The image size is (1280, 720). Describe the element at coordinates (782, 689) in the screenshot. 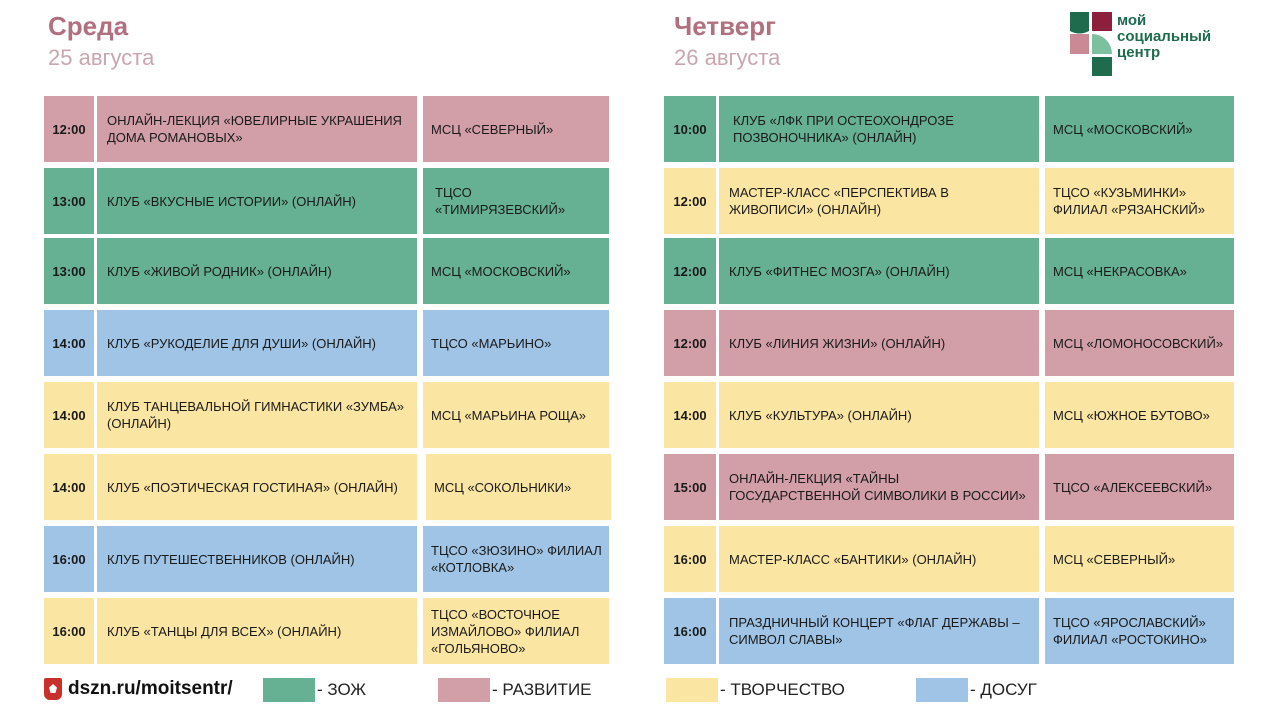

I see `legend-label: - ТВОРЧЕСТВО` at that location.